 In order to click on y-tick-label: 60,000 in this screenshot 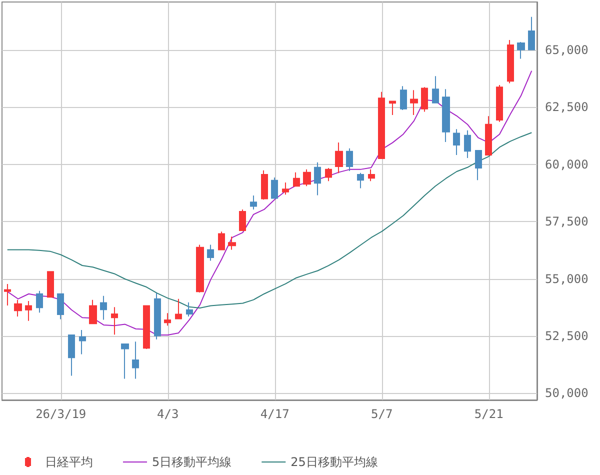, I will do `click(566, 164)`.